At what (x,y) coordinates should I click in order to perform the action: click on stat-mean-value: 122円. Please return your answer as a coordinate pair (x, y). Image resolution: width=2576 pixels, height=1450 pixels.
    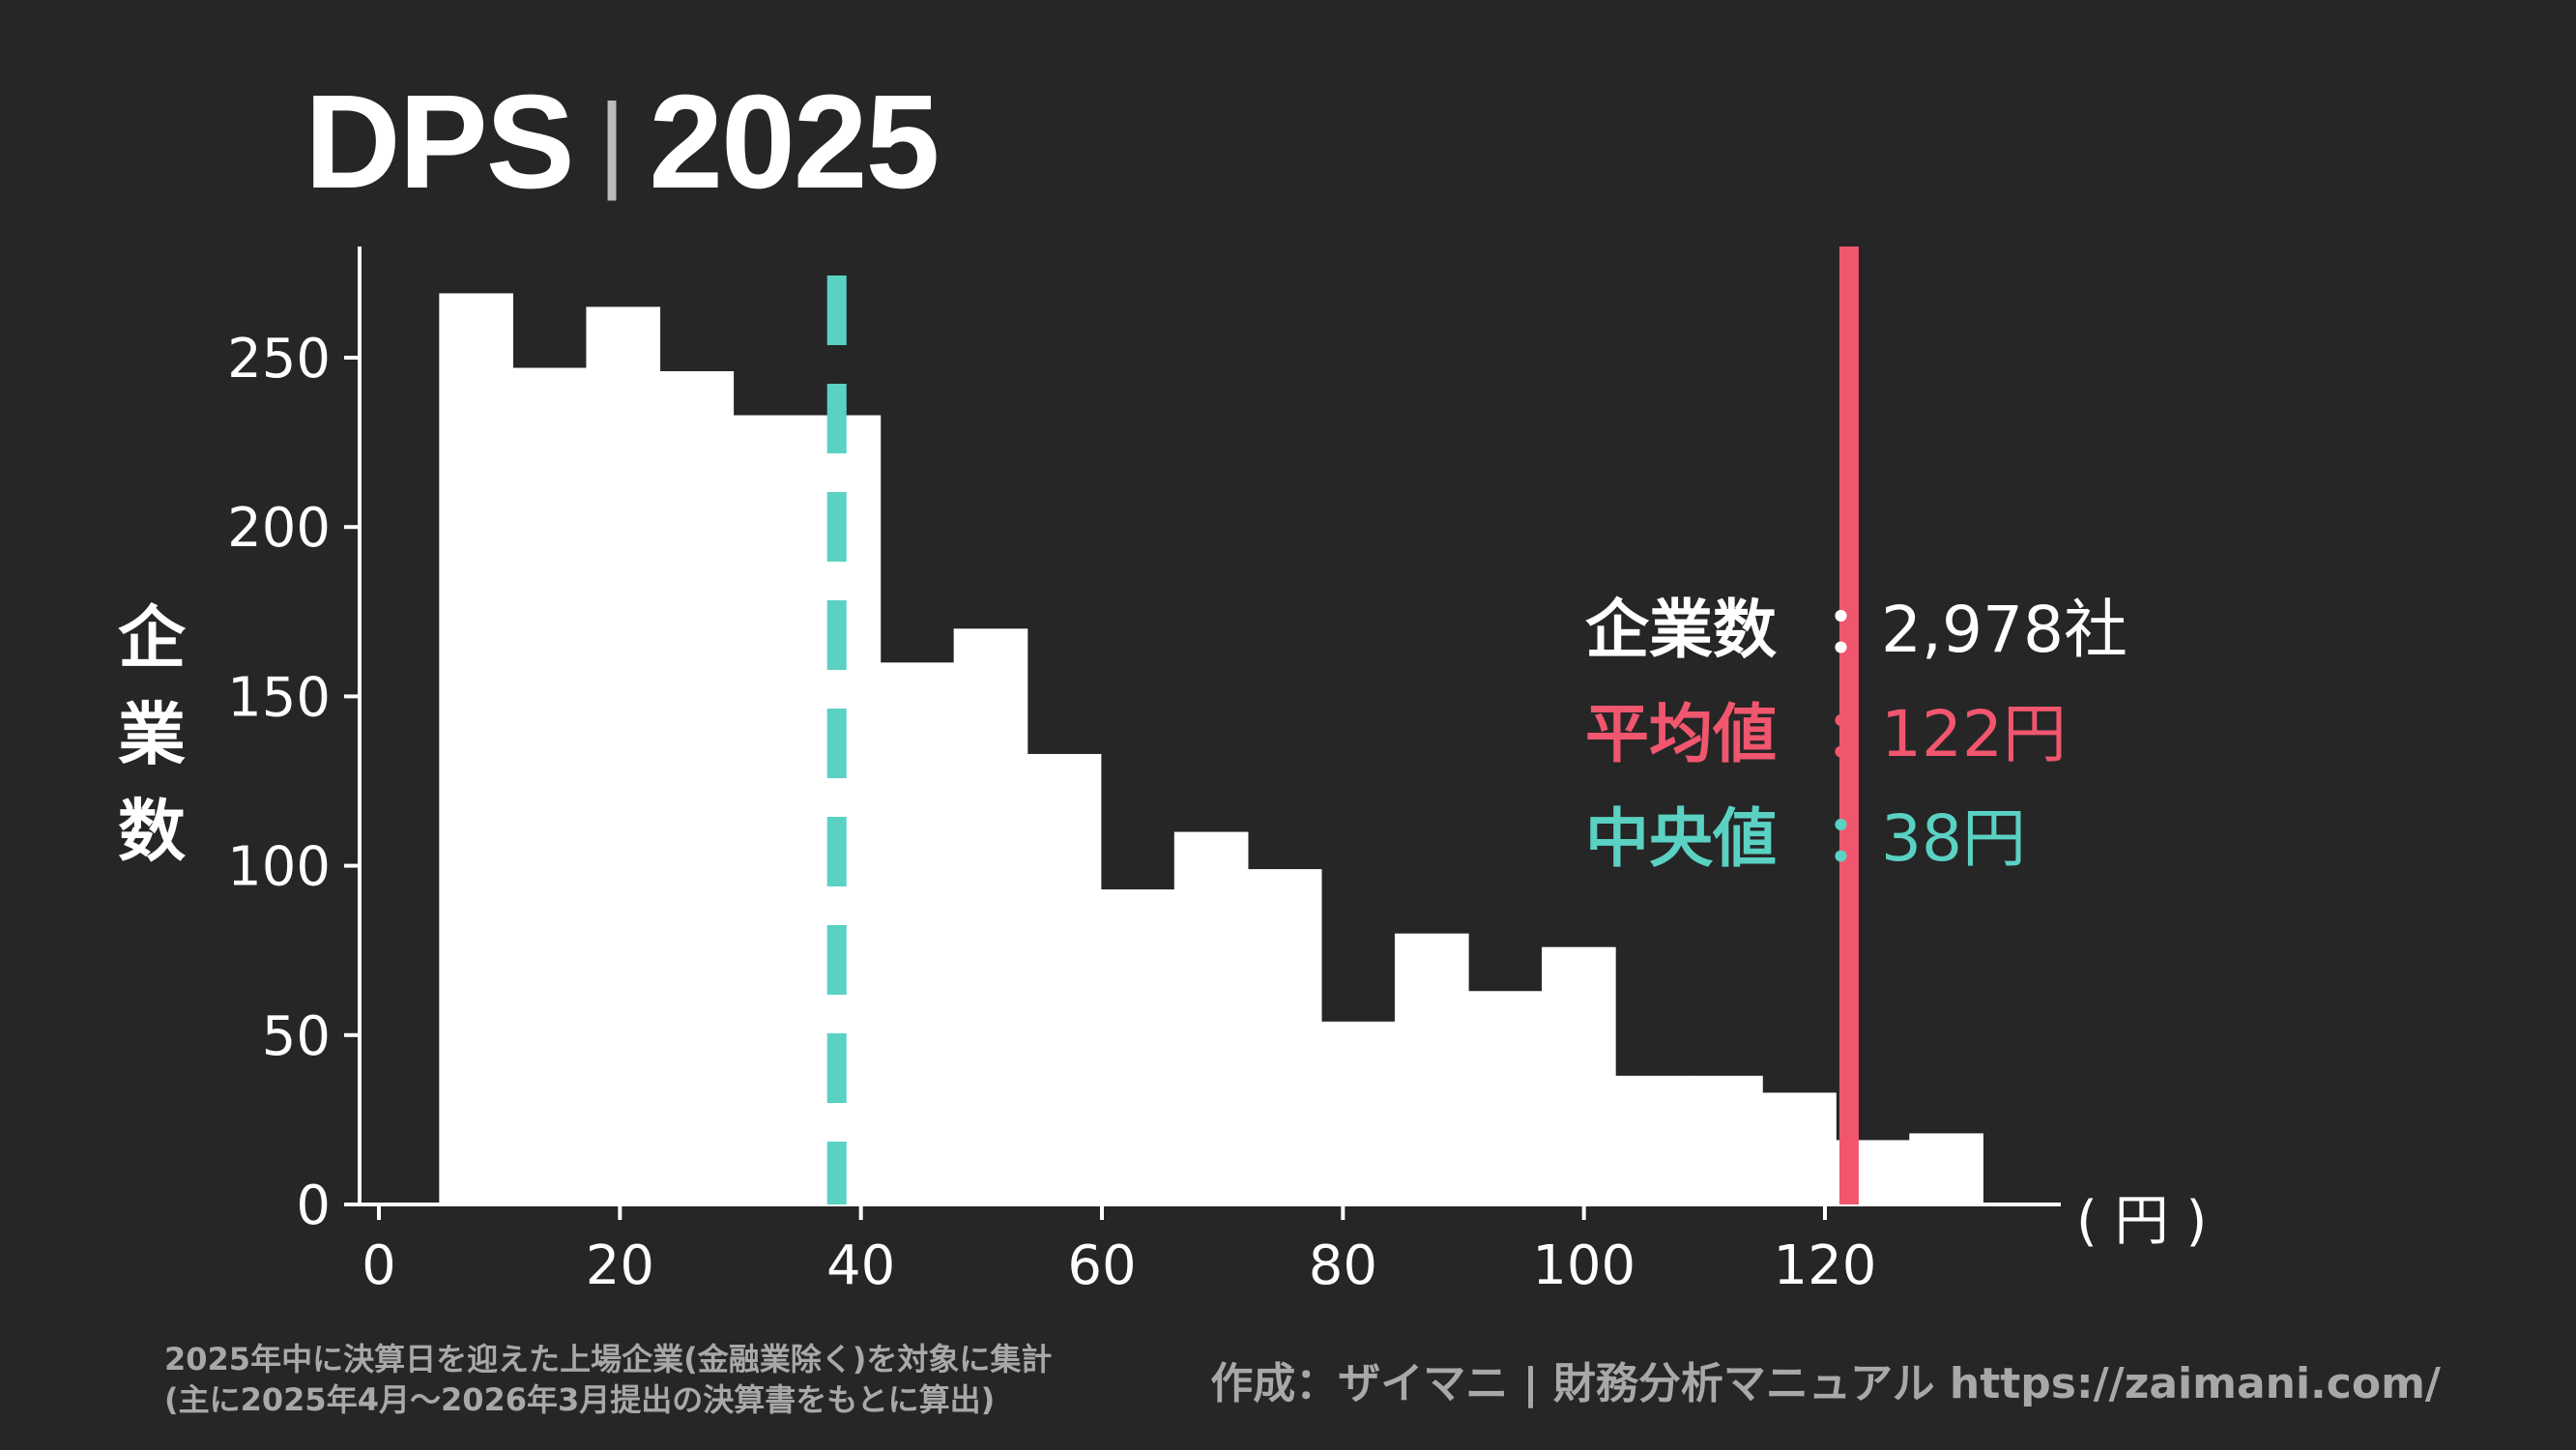
    Looking at the image, I should click on (1974, 734).